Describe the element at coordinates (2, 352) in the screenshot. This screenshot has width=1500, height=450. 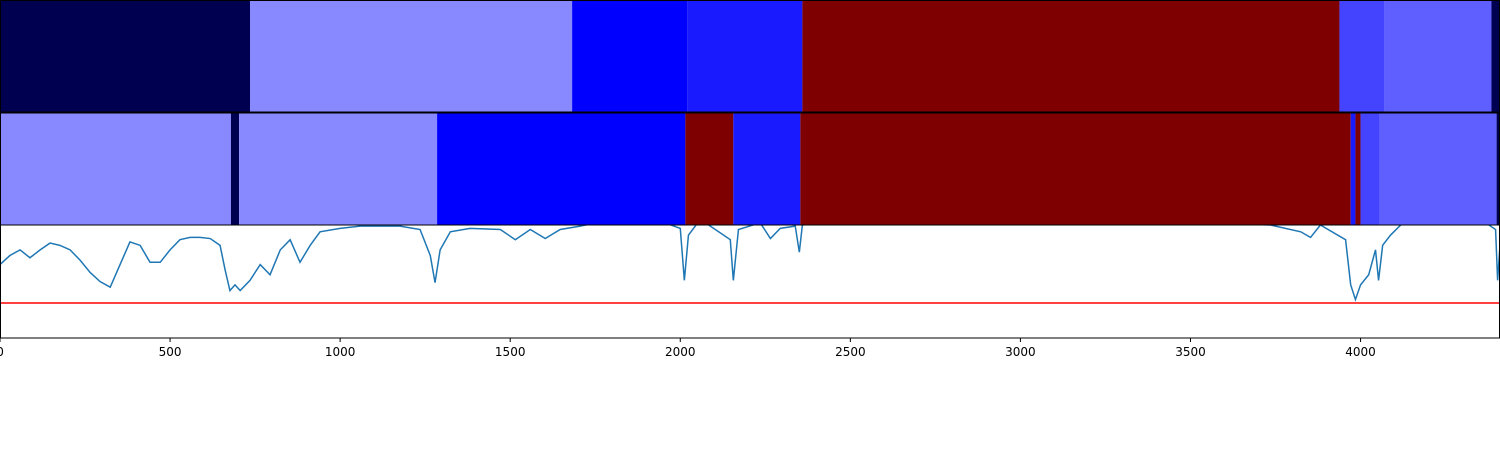
I see `x-tick-label: 0` at that location.